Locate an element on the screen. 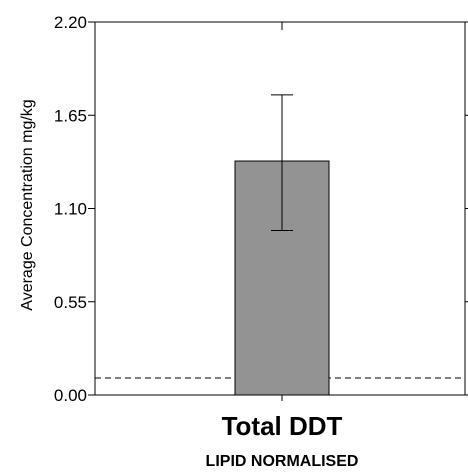 The width and height of the screenshot is (468, 473). y-tick-label: 0.55 is located at coordinates (70, 302).